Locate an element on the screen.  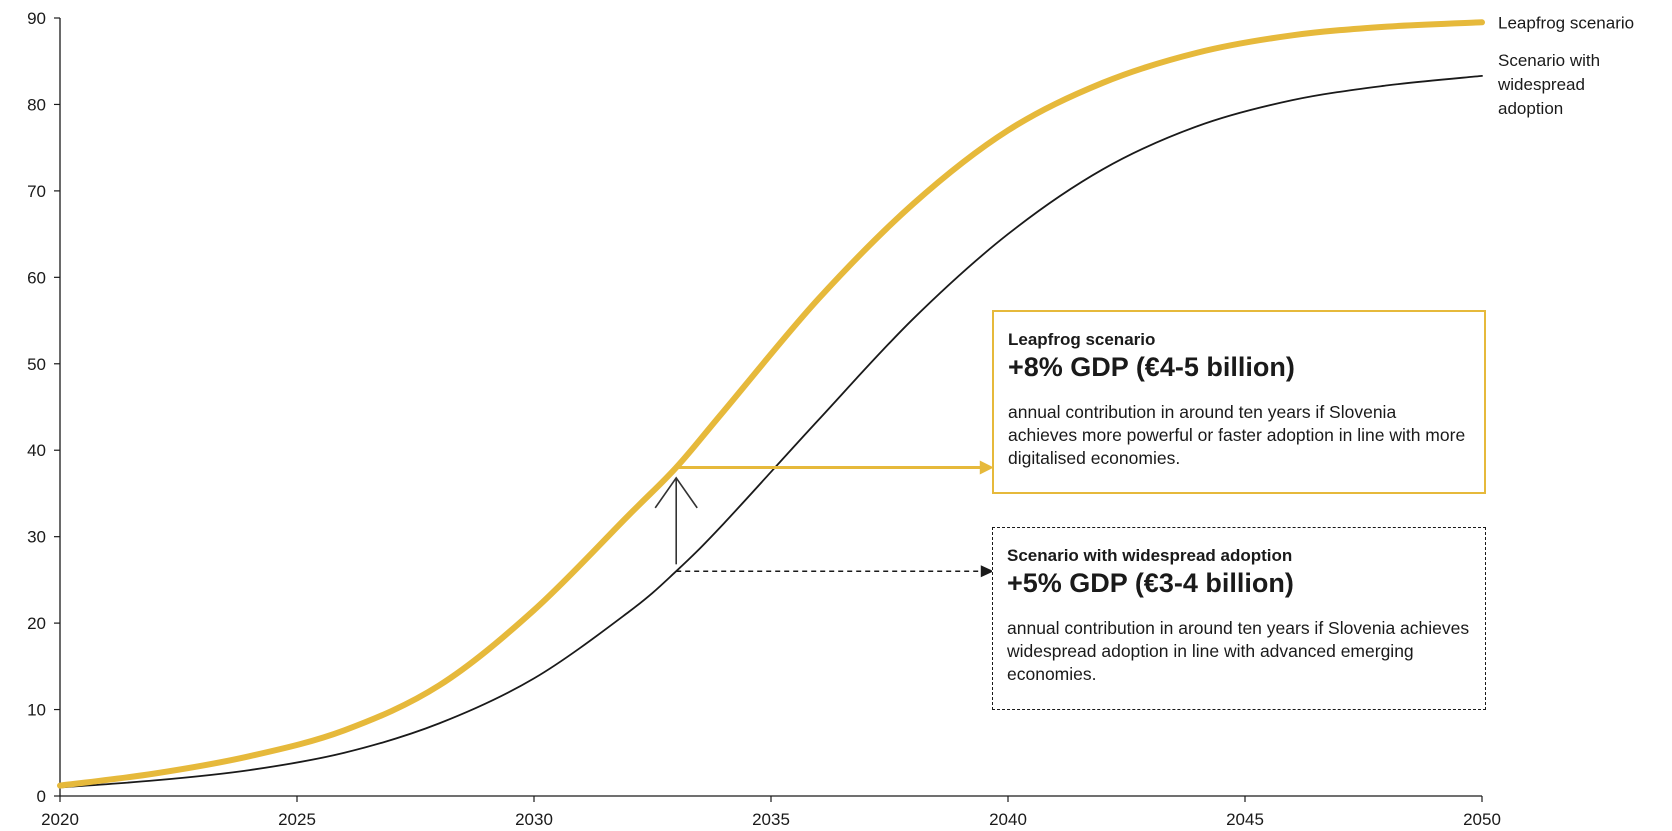
upward-arrow-head is located at coordinates (676, 492).